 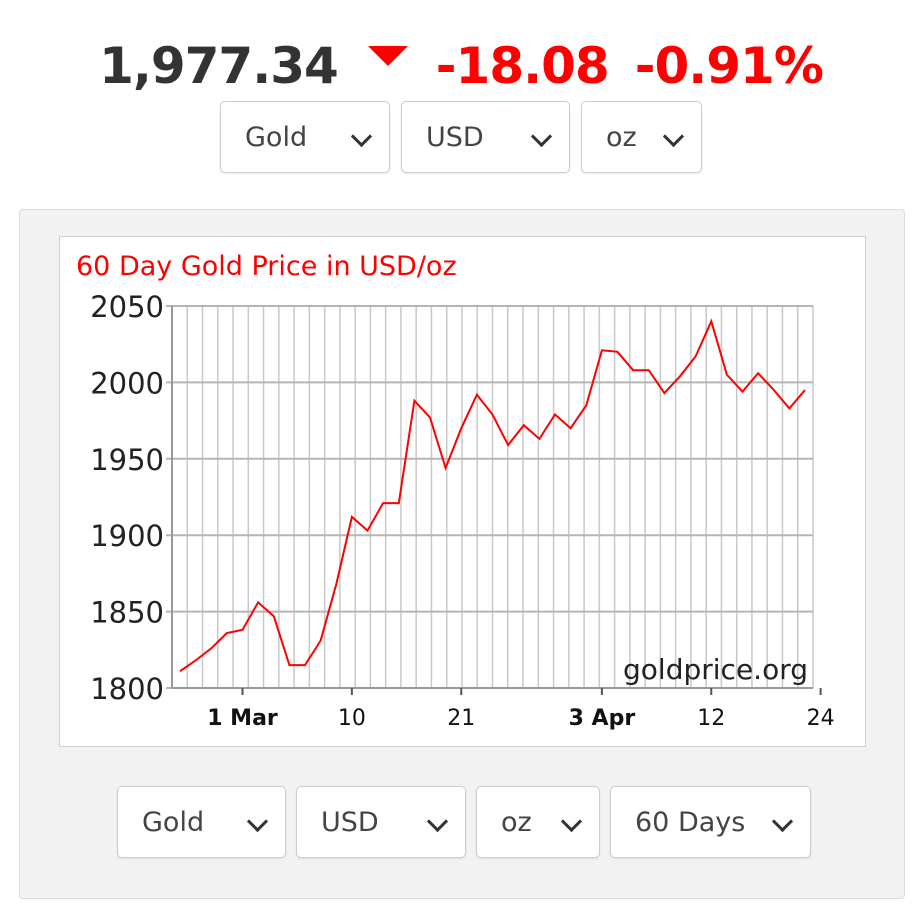 What do you see at coordinates (821, 718) in the screenshot?
I see `x-tick-label: 24` at bounding box center [821, 718].